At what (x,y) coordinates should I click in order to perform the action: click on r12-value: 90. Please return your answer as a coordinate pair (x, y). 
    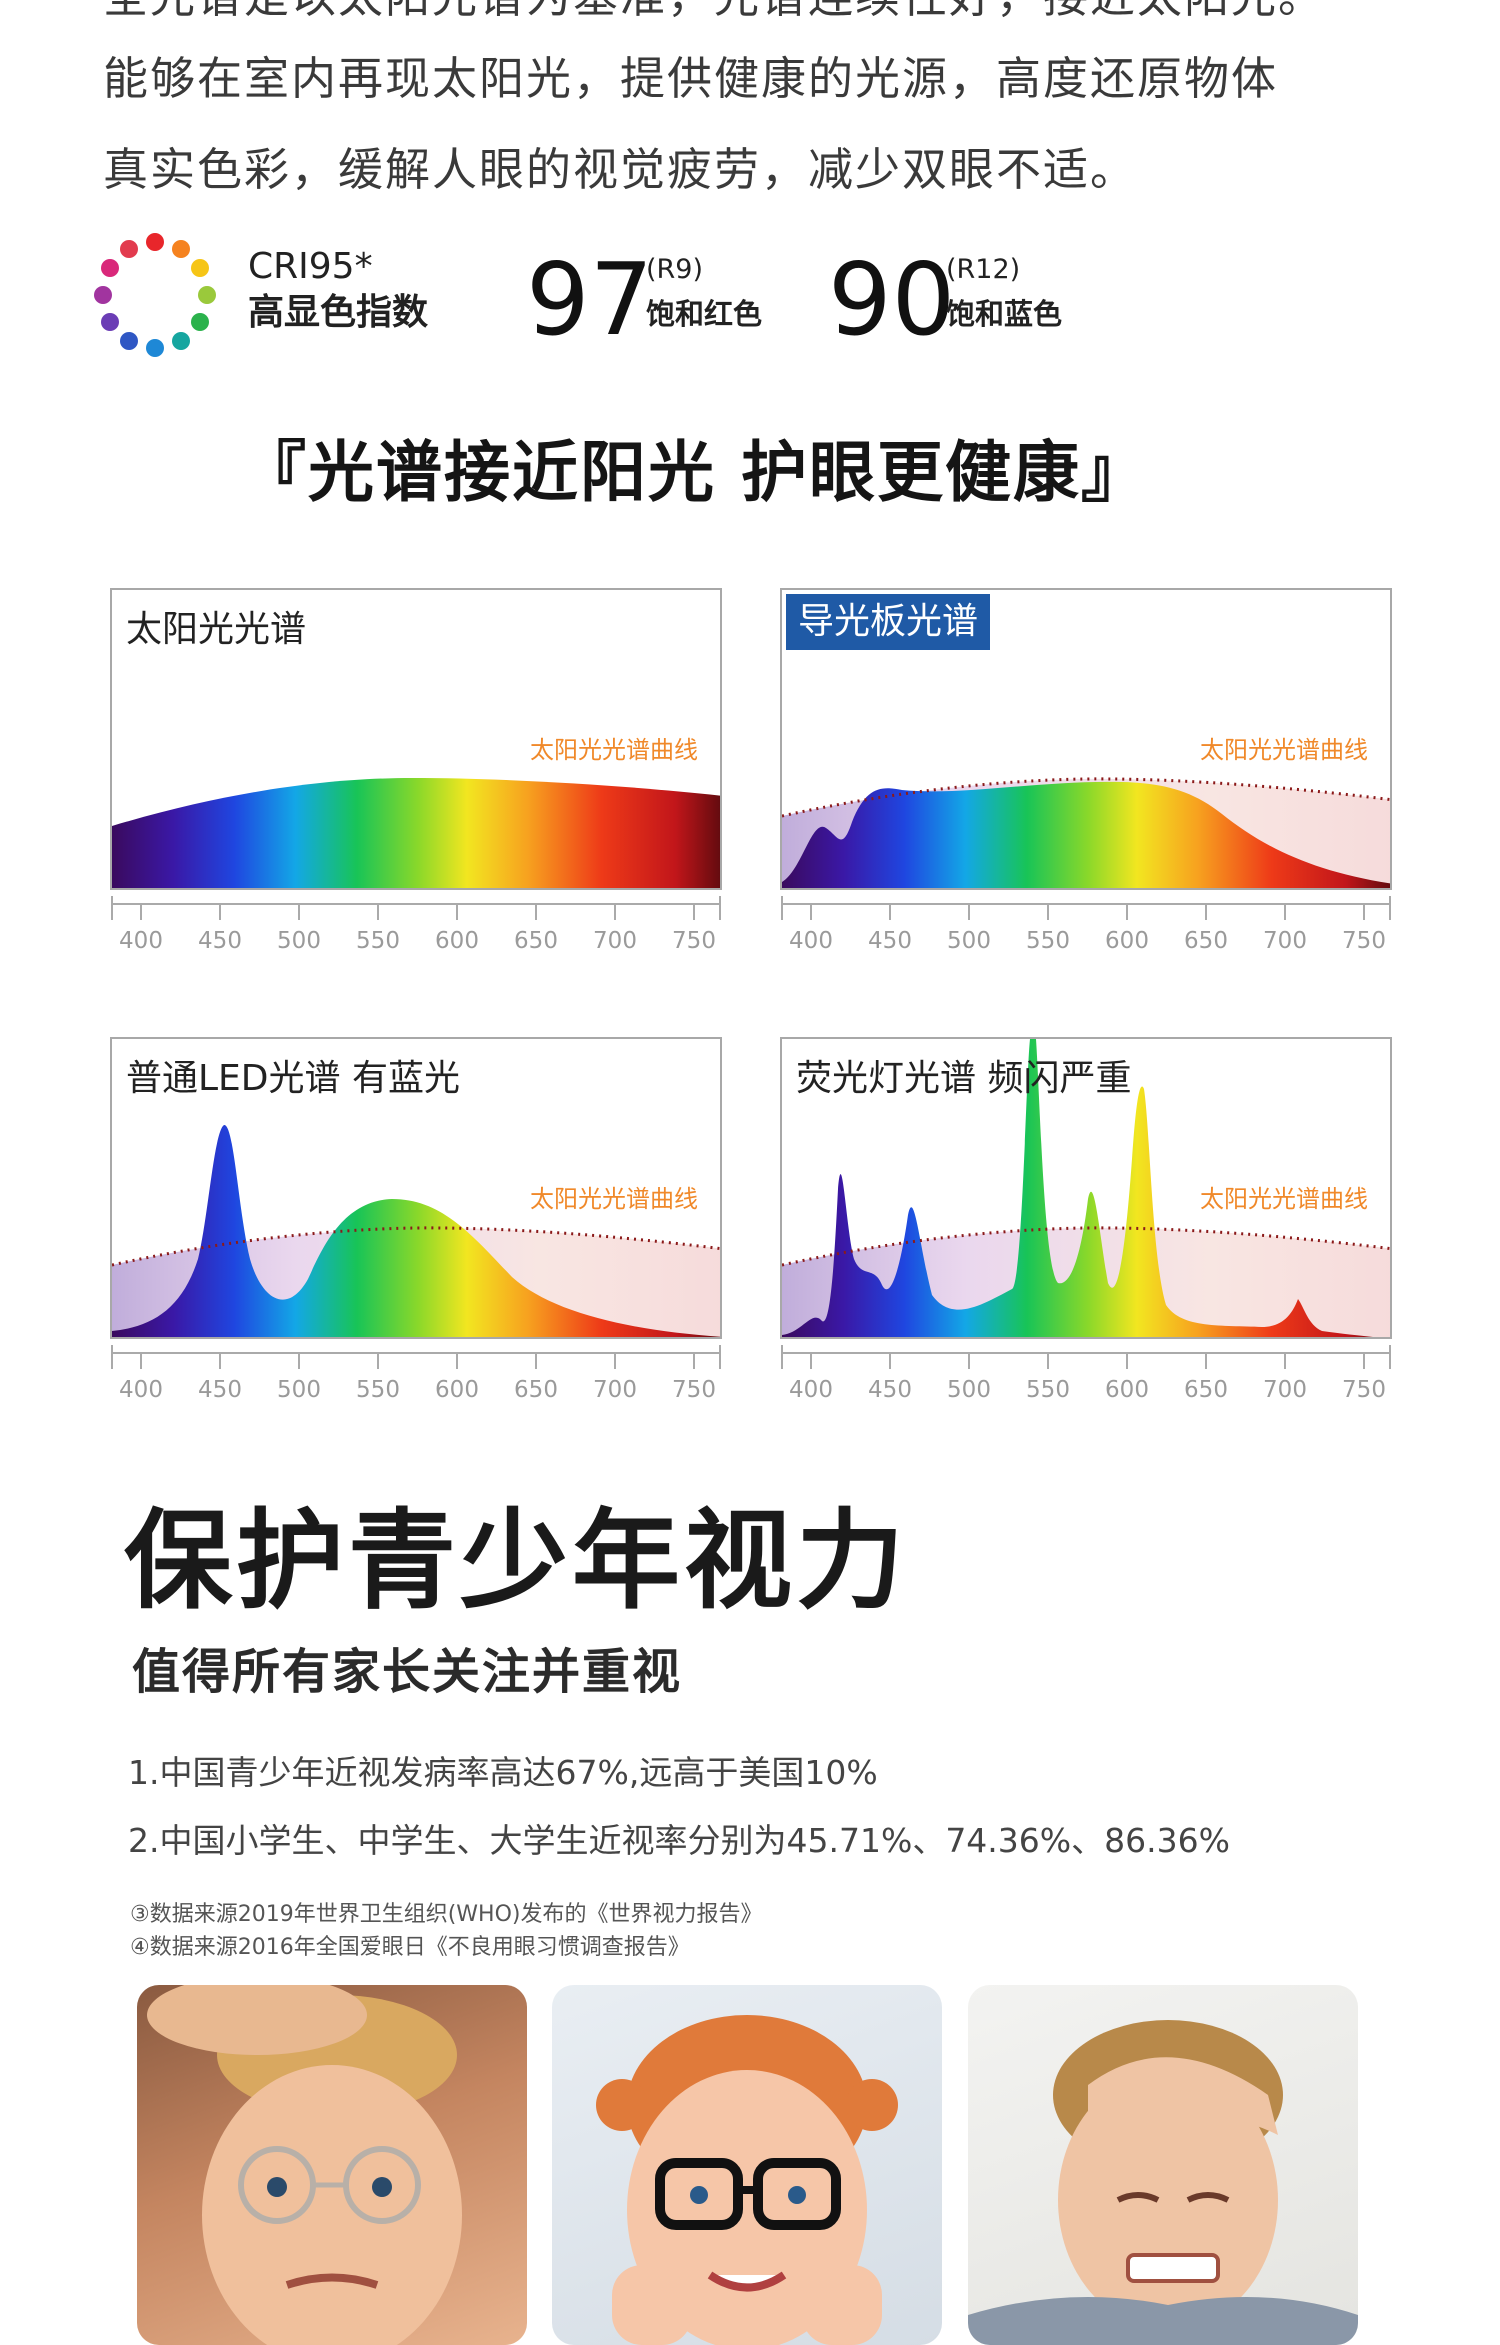
    Looking at the image, I should click on (892, 299).